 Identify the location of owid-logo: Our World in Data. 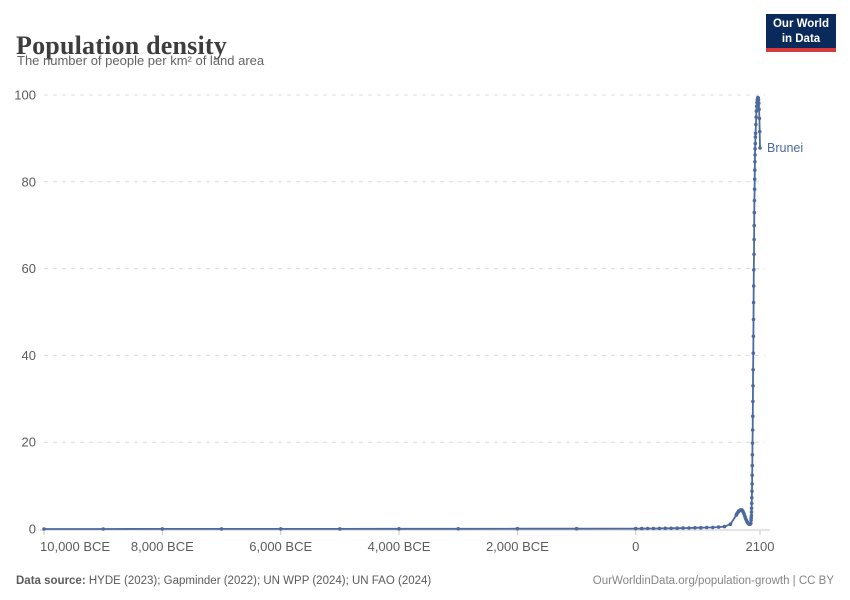
(801, 33).